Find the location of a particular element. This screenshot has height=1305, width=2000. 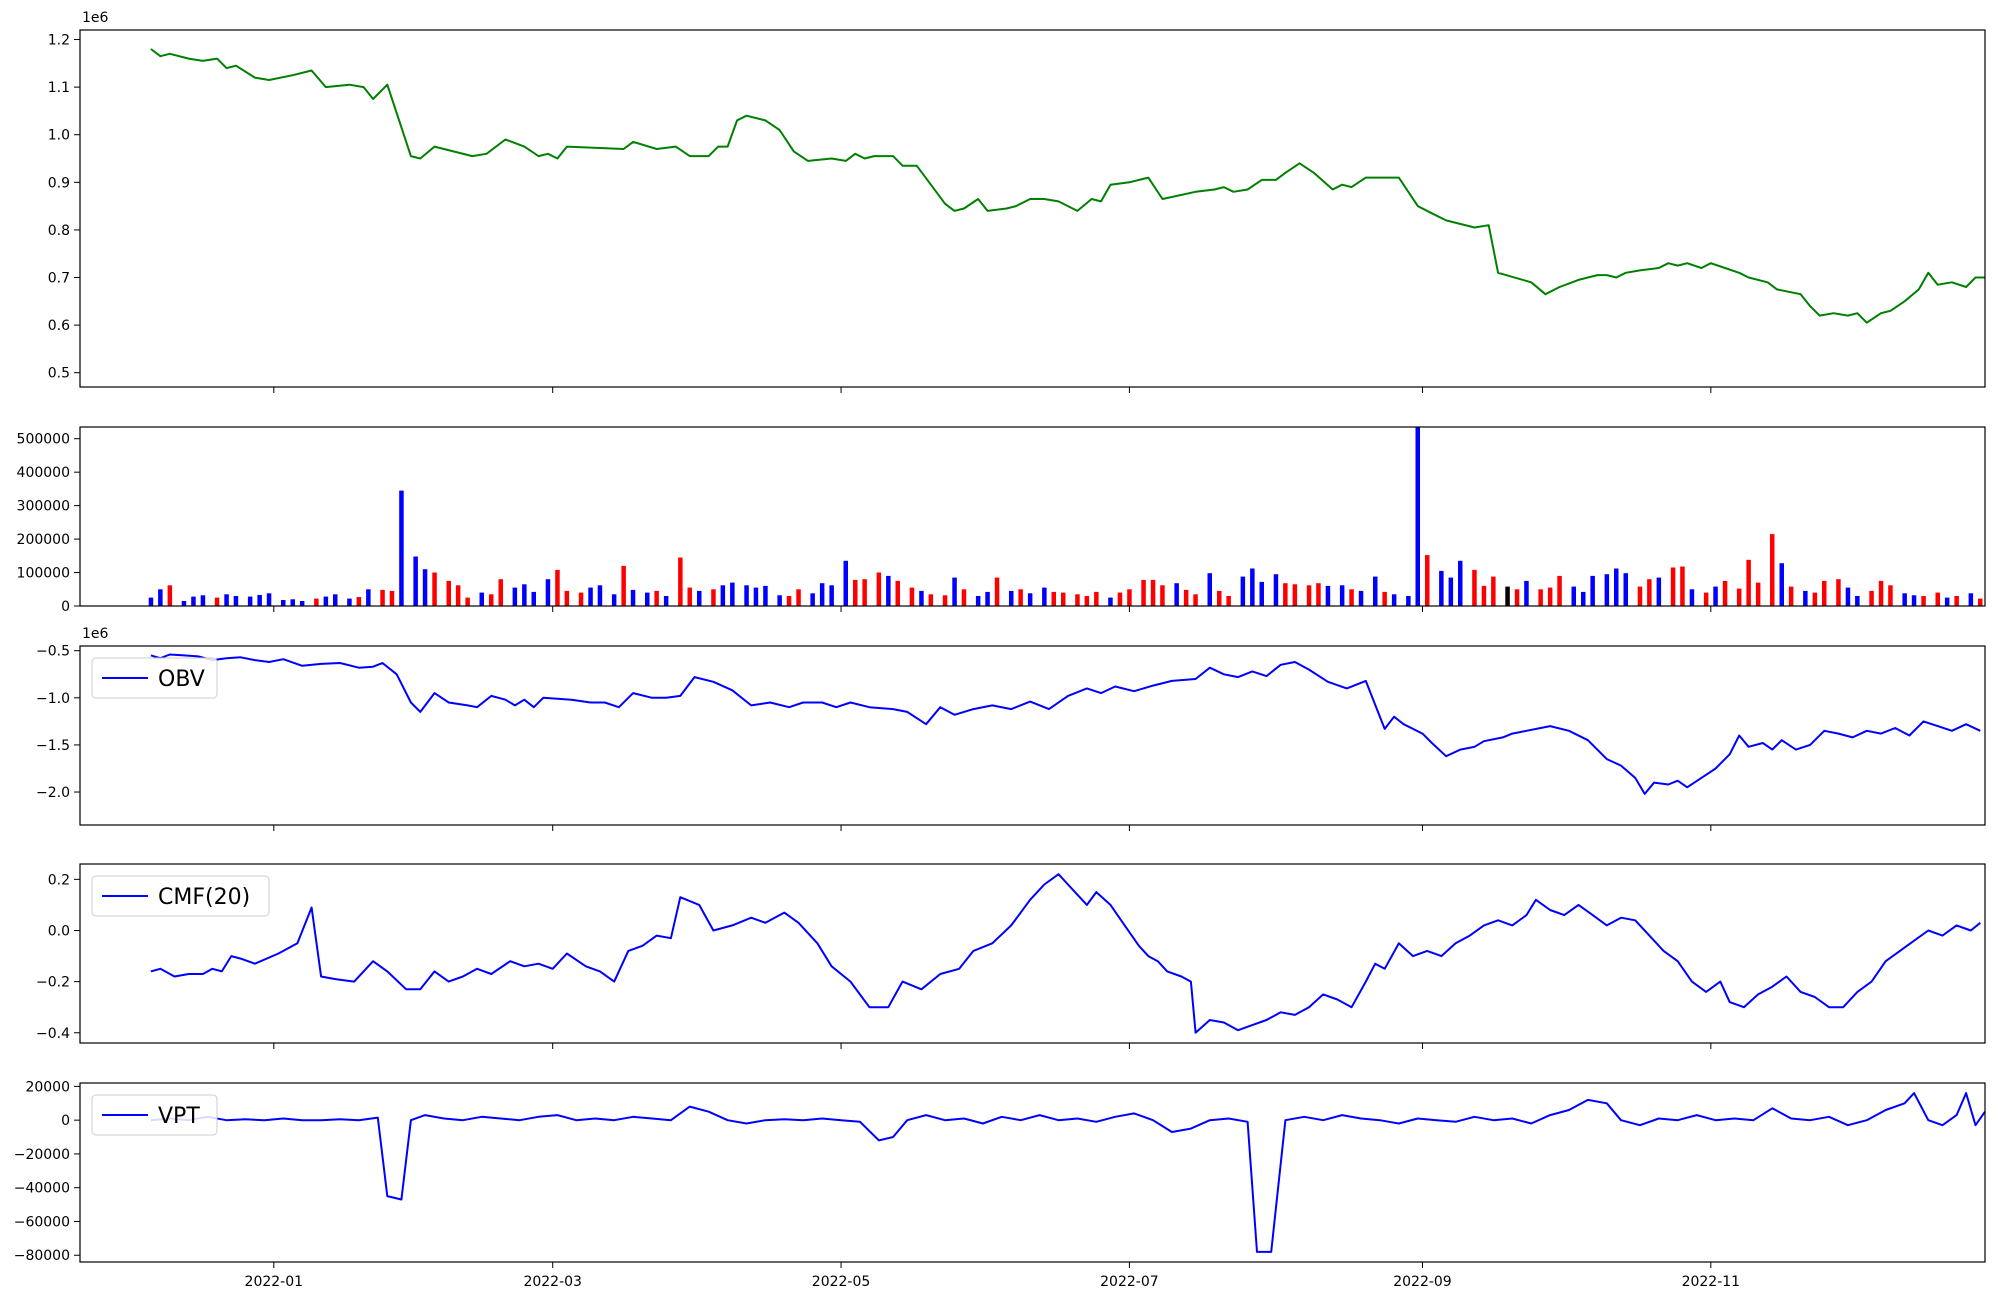

y-tick-label: −1.5 is located at coordinates (53, 746).